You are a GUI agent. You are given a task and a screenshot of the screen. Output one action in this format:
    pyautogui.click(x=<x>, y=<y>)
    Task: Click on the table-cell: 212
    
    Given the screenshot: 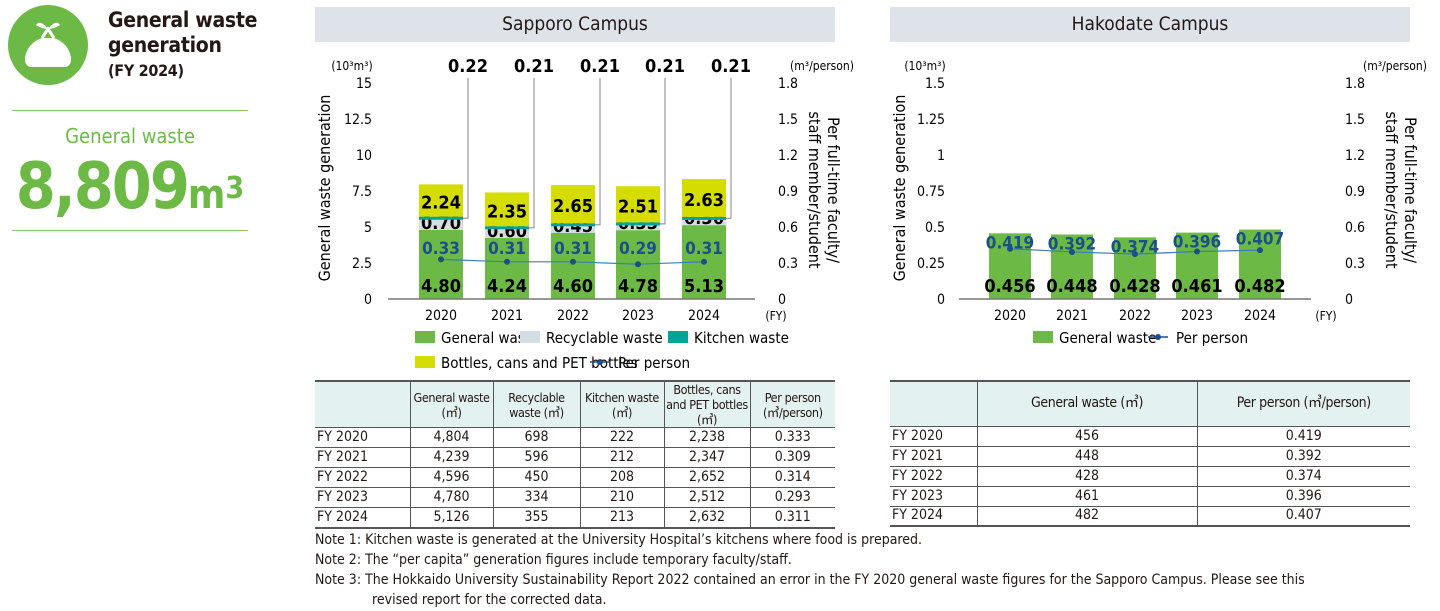 What is the action you would take?
    pyautogui.click(x=621, y=457)
    